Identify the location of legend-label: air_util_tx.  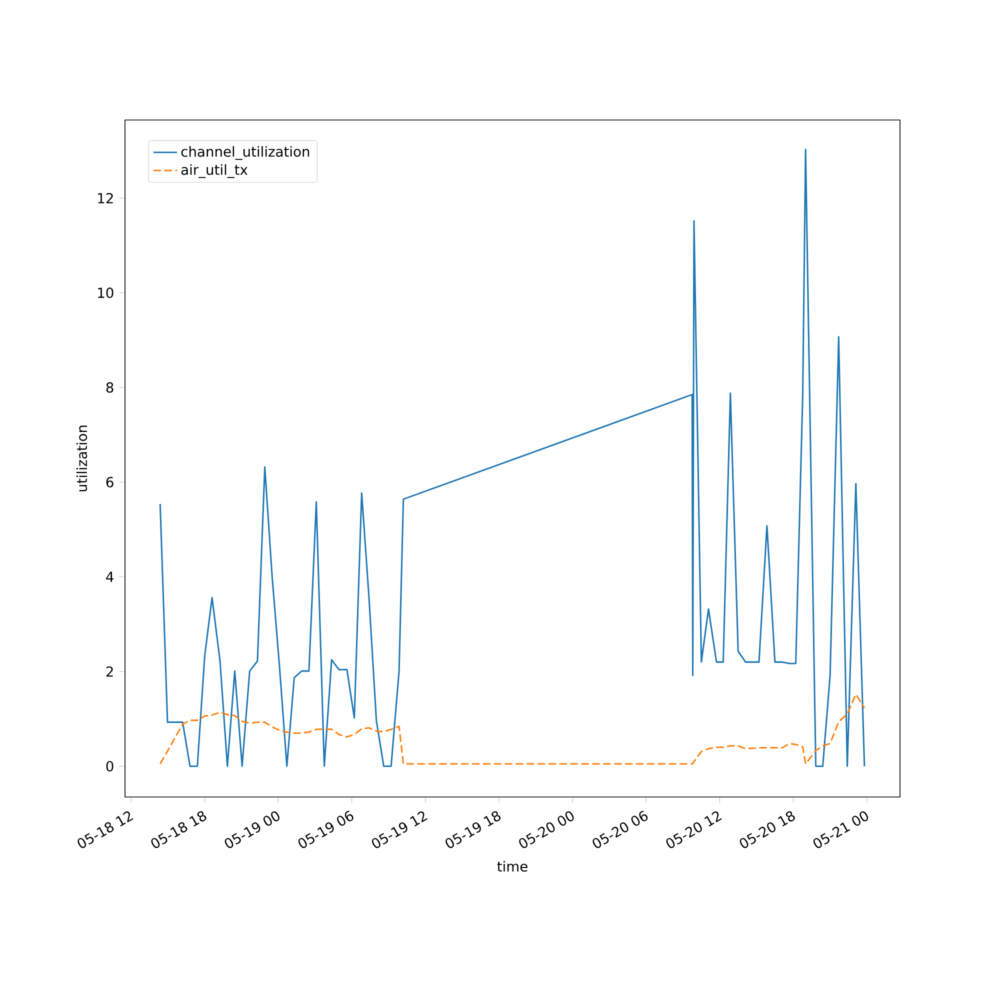
(214, 171).